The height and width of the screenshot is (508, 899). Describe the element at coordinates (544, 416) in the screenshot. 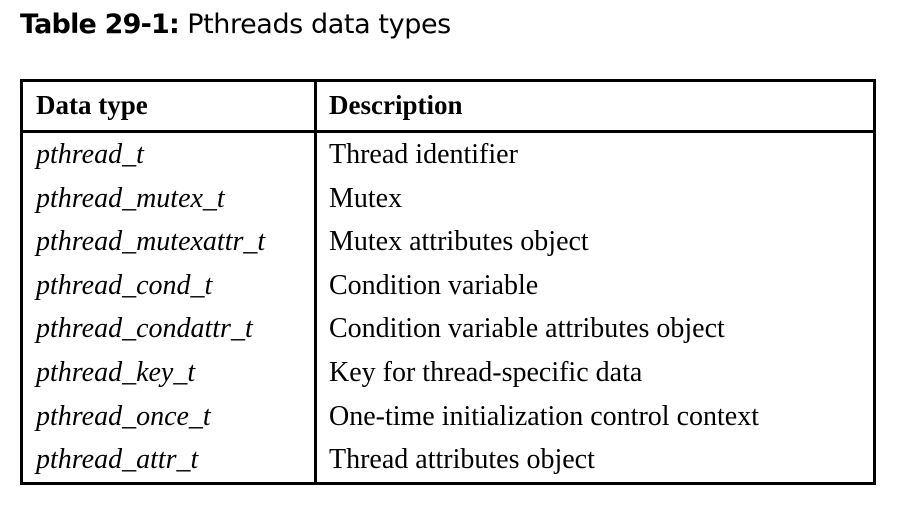

I see `row-description: One-time initialization control context` at that location.